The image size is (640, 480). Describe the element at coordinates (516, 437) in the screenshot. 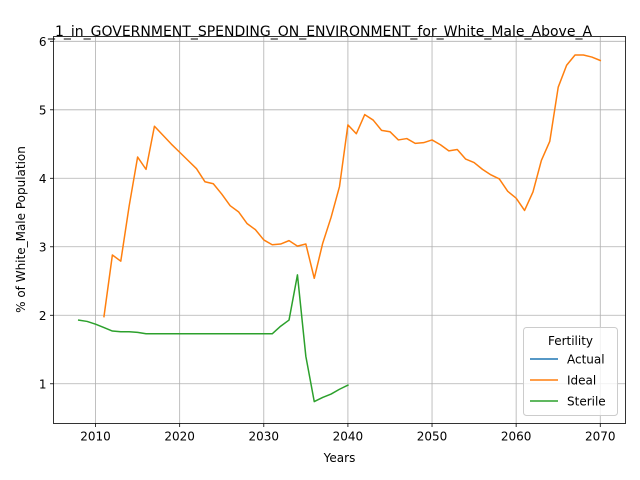

I see `x-tick-label: 2060` at that location.